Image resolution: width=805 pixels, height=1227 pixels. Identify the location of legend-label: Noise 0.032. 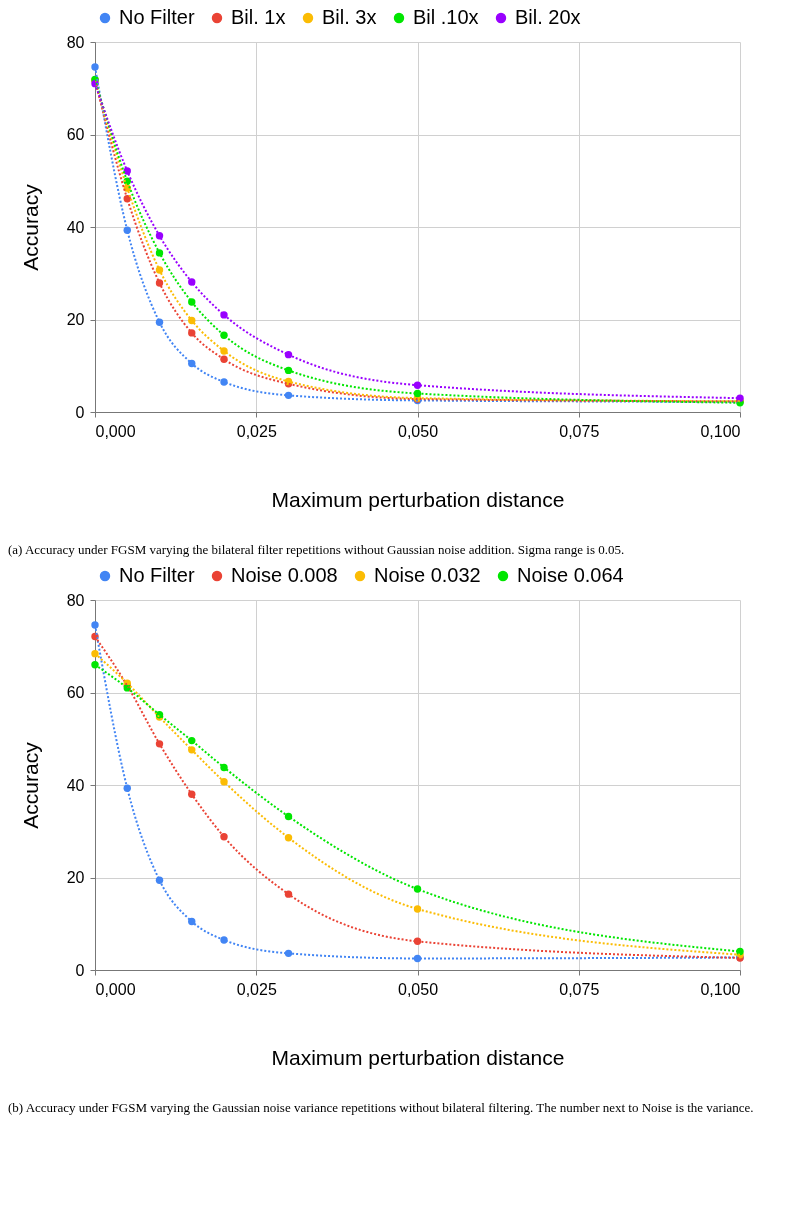
(427, 575).